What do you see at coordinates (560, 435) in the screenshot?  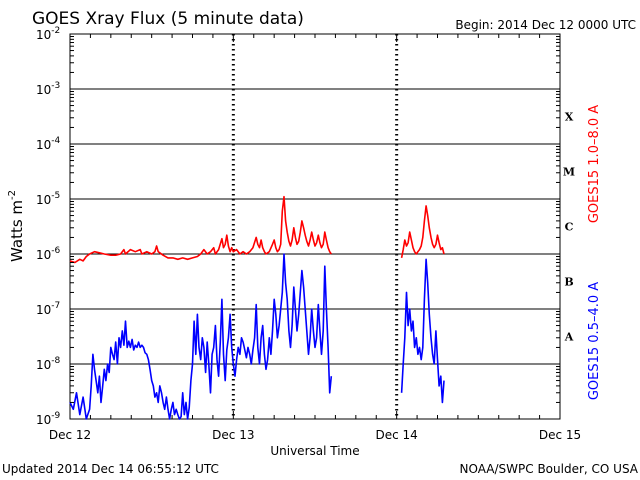 I see `x-tick-label: Dec 15` at bounding box center [560, 435].